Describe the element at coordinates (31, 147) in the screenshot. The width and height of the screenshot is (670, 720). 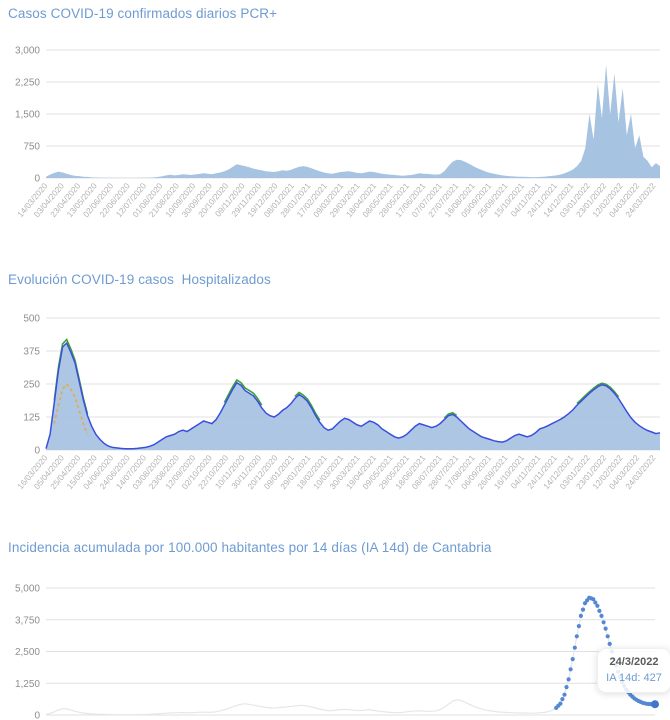
I see `y-tick-label: 750` at that location.